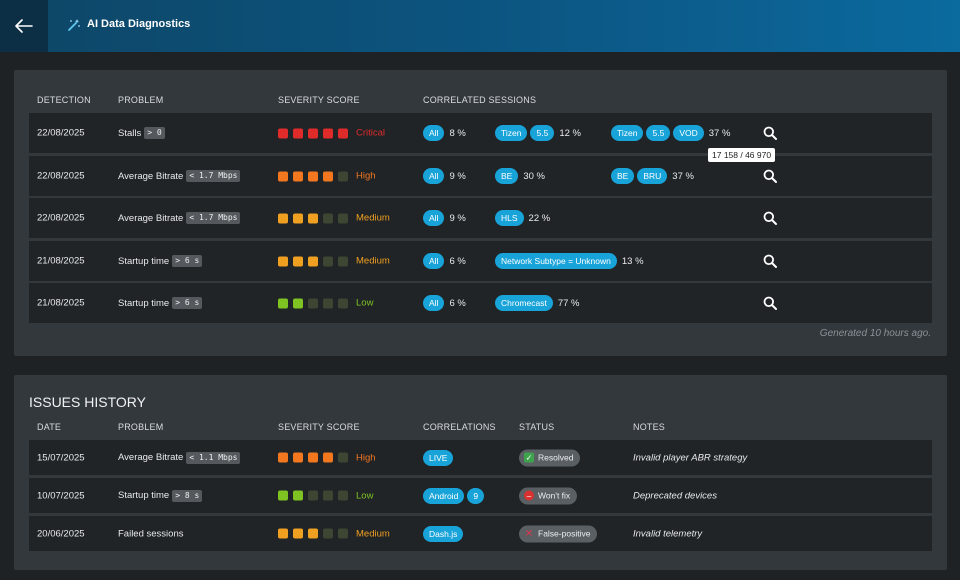 The image size is (960, 580). What do you see at coordinates (141, 427) in the screenshot?
I see `column-header-problem: PROBLEM` at bounding box center [141, 427].